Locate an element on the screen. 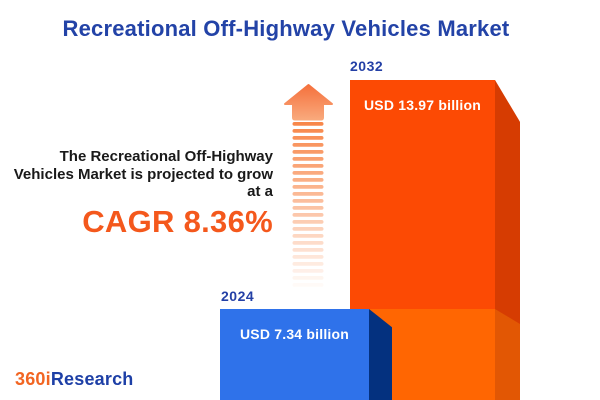 This screenshot has width=600, height=400. annotation-line-2: Vehicles Market is projected to grow is located at coordinates (143, 174).